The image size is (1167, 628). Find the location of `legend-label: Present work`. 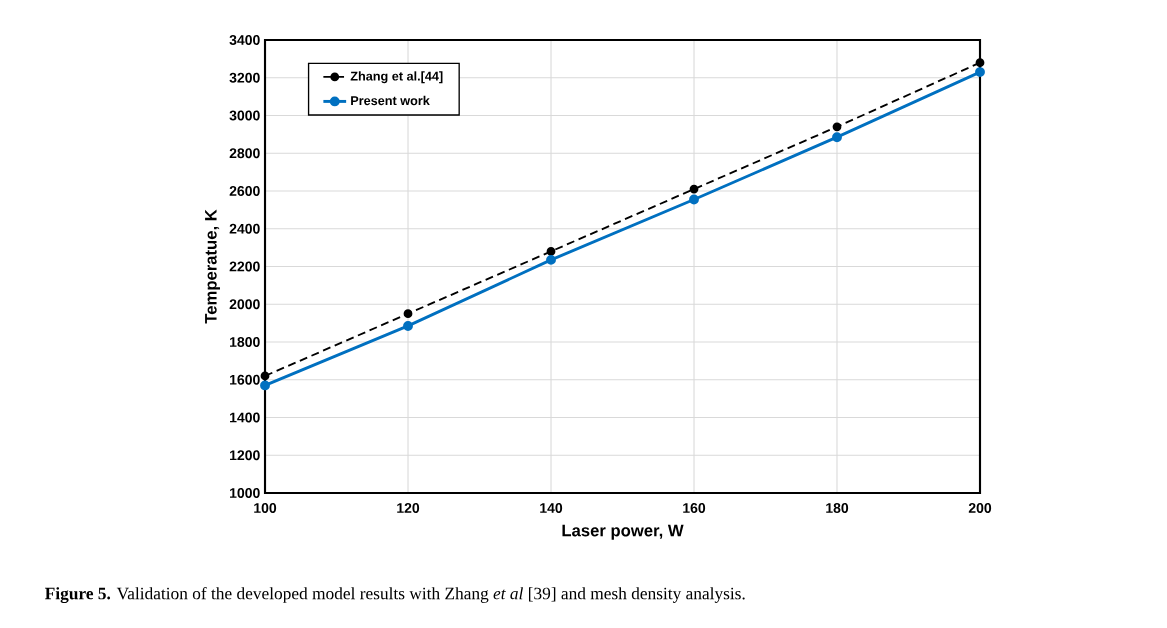

legend-label: Present work is located at coordinates (390, 100).